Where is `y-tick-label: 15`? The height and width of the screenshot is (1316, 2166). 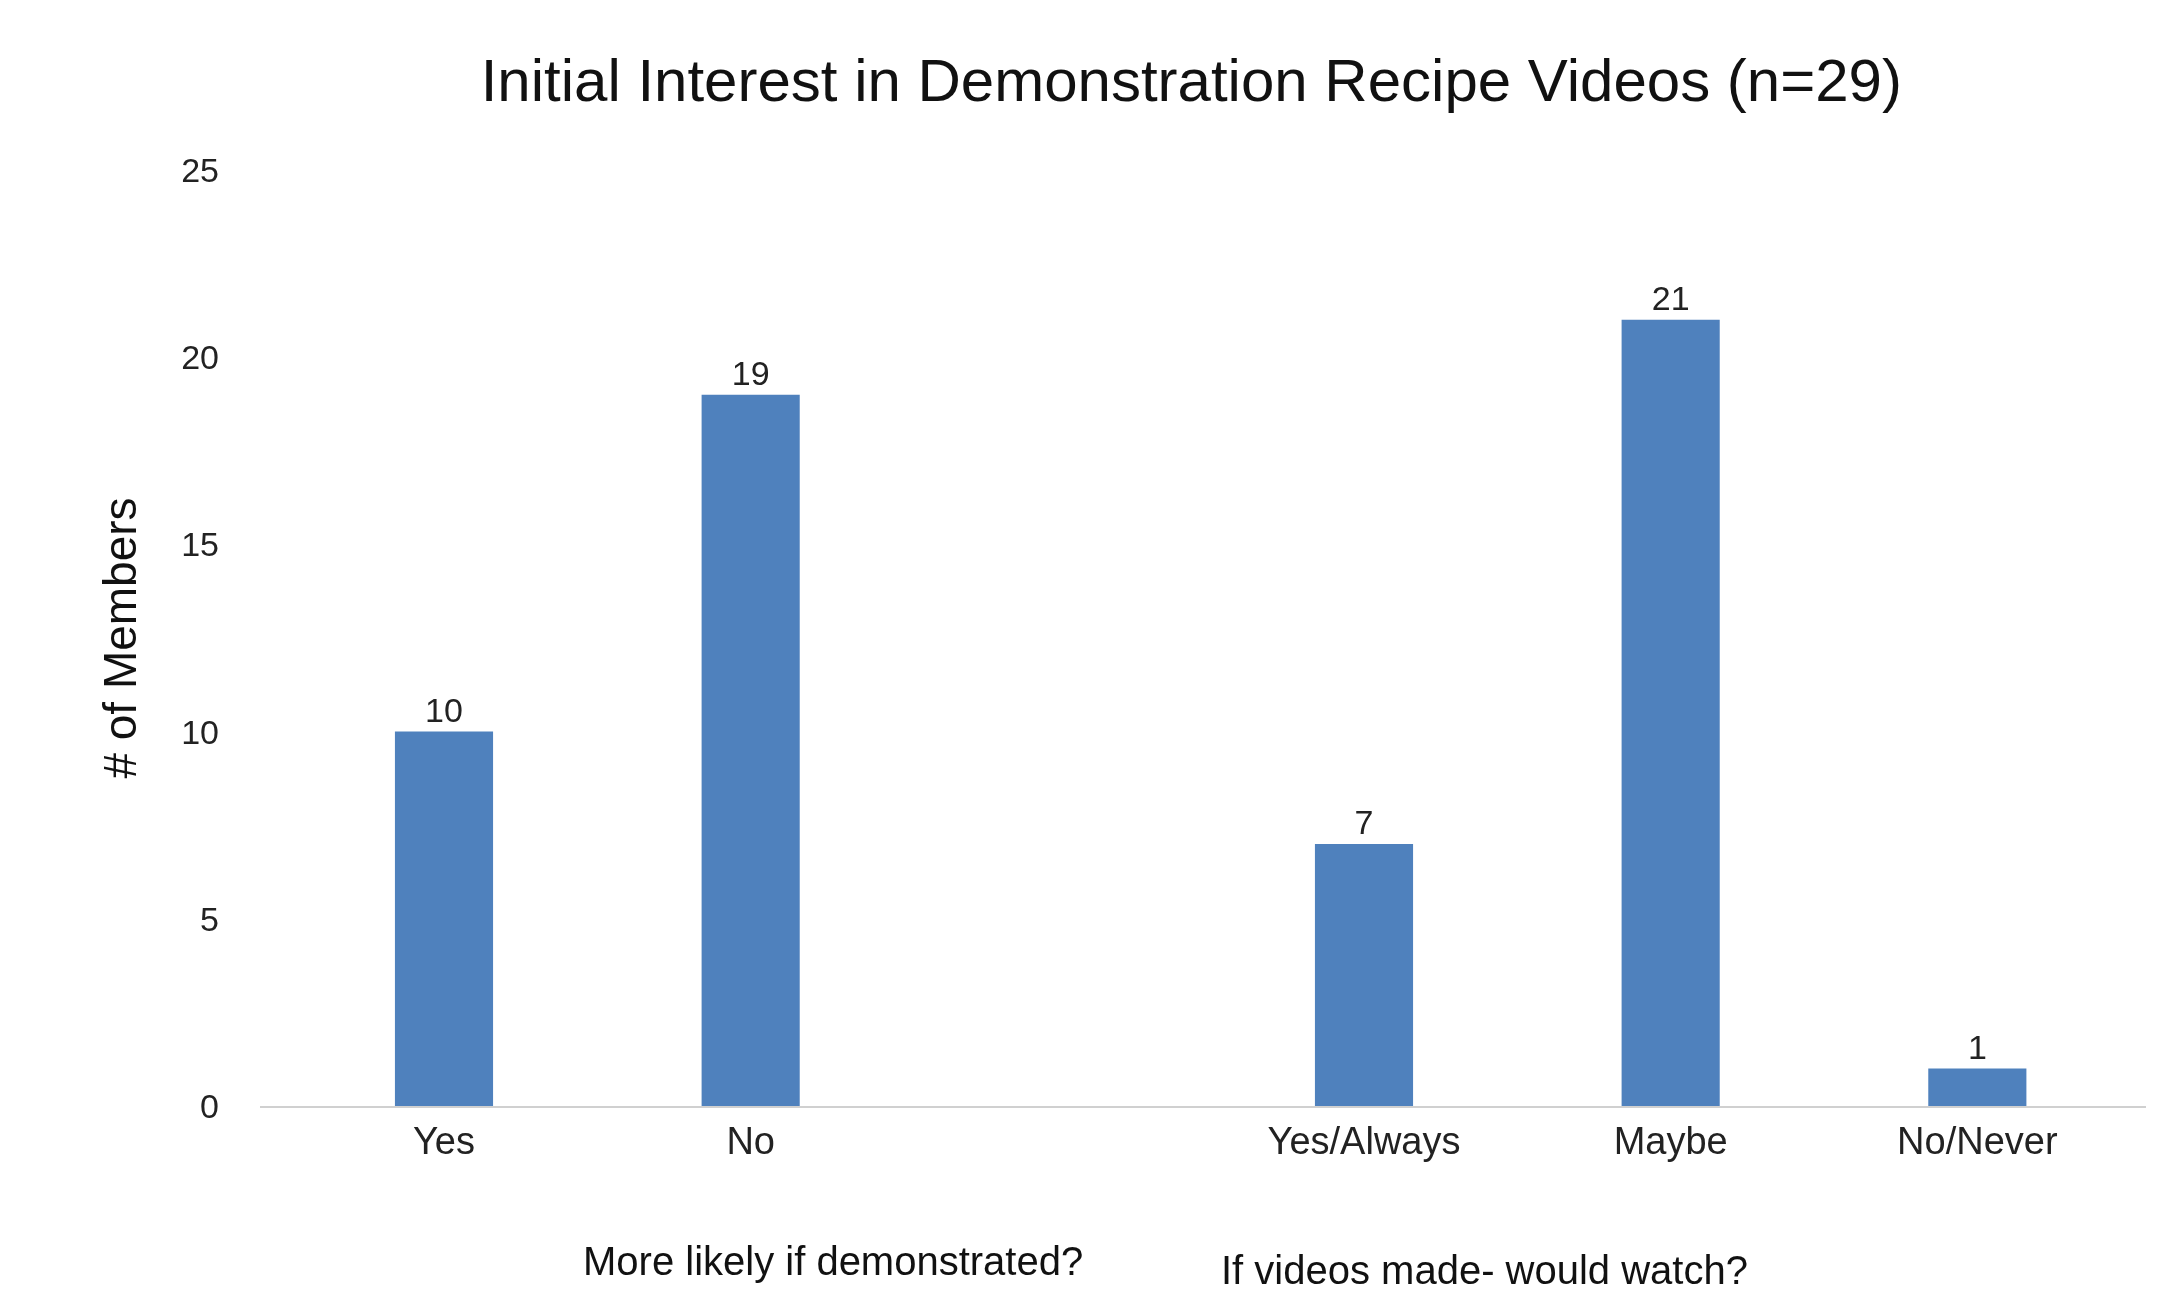
y-tick-label: 15 is located at coordinates (200, 544).